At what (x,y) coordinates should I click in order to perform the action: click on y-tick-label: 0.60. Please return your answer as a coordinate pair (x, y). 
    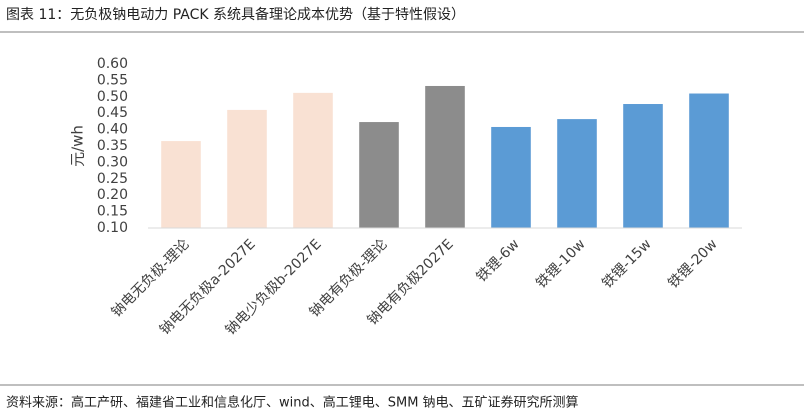
    Looking at the image, I should click on (112, 64).